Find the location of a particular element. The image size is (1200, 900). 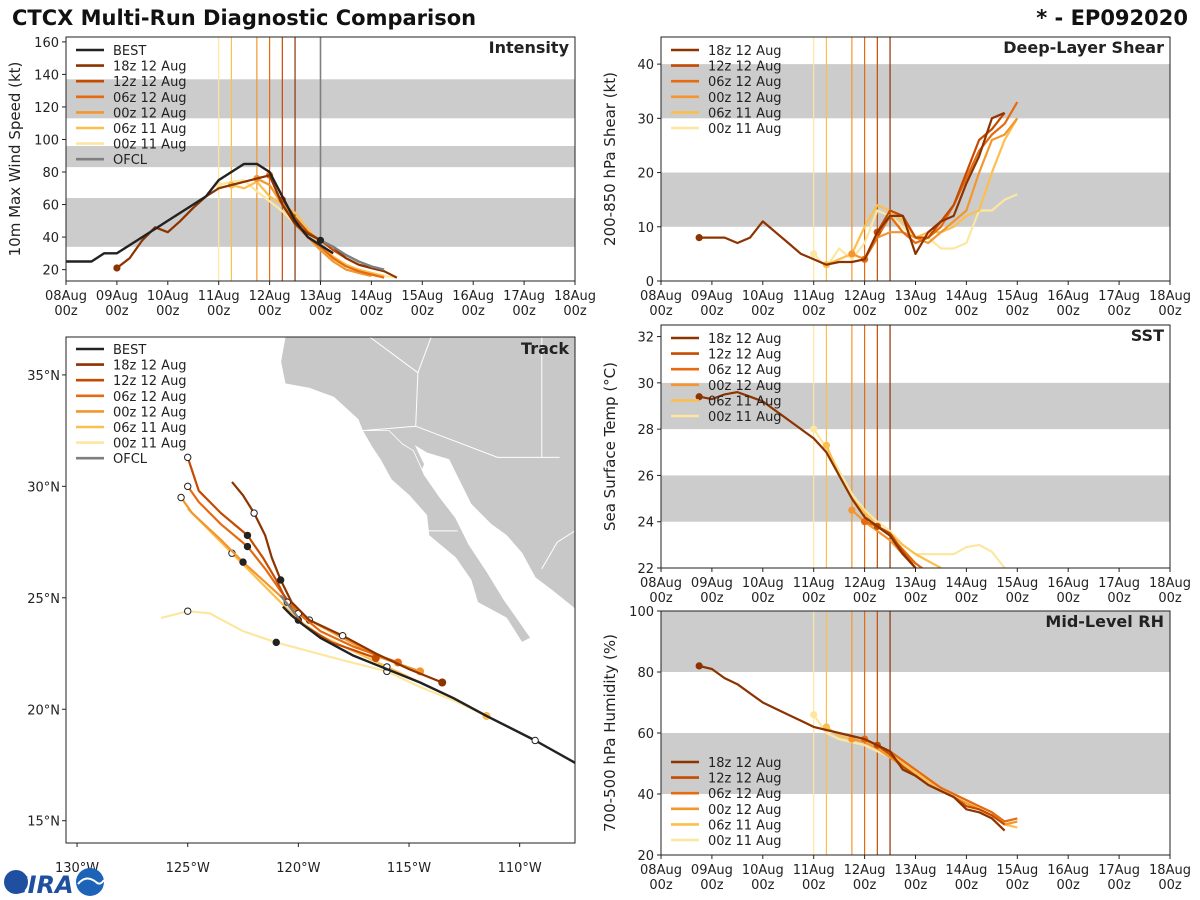

shear-ylabel: 200-850 hPa Shear (kt) is located at coordinates (610, 159).